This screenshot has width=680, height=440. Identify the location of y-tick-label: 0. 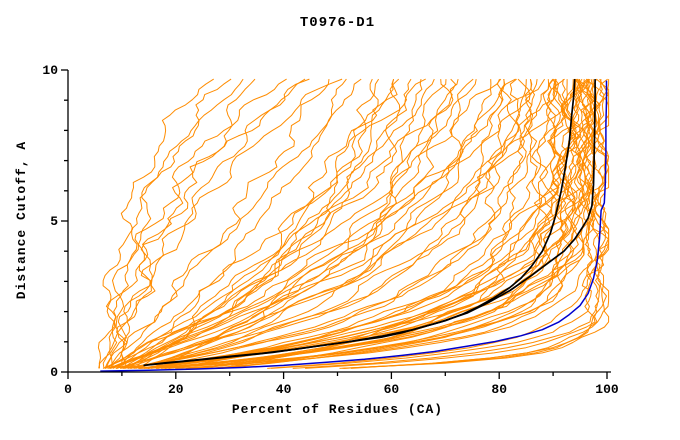
(54, 372).